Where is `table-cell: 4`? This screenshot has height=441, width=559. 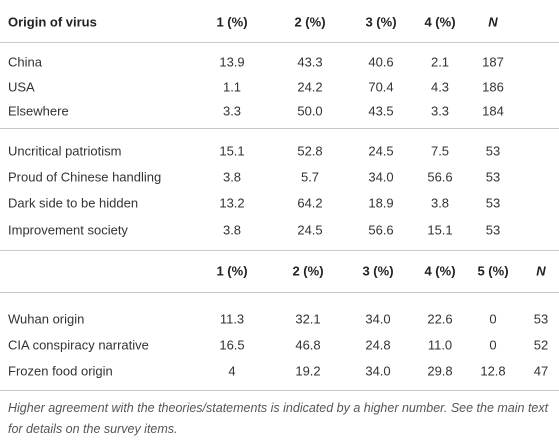 table-cell: 4 is located at coordinates (232, 371).